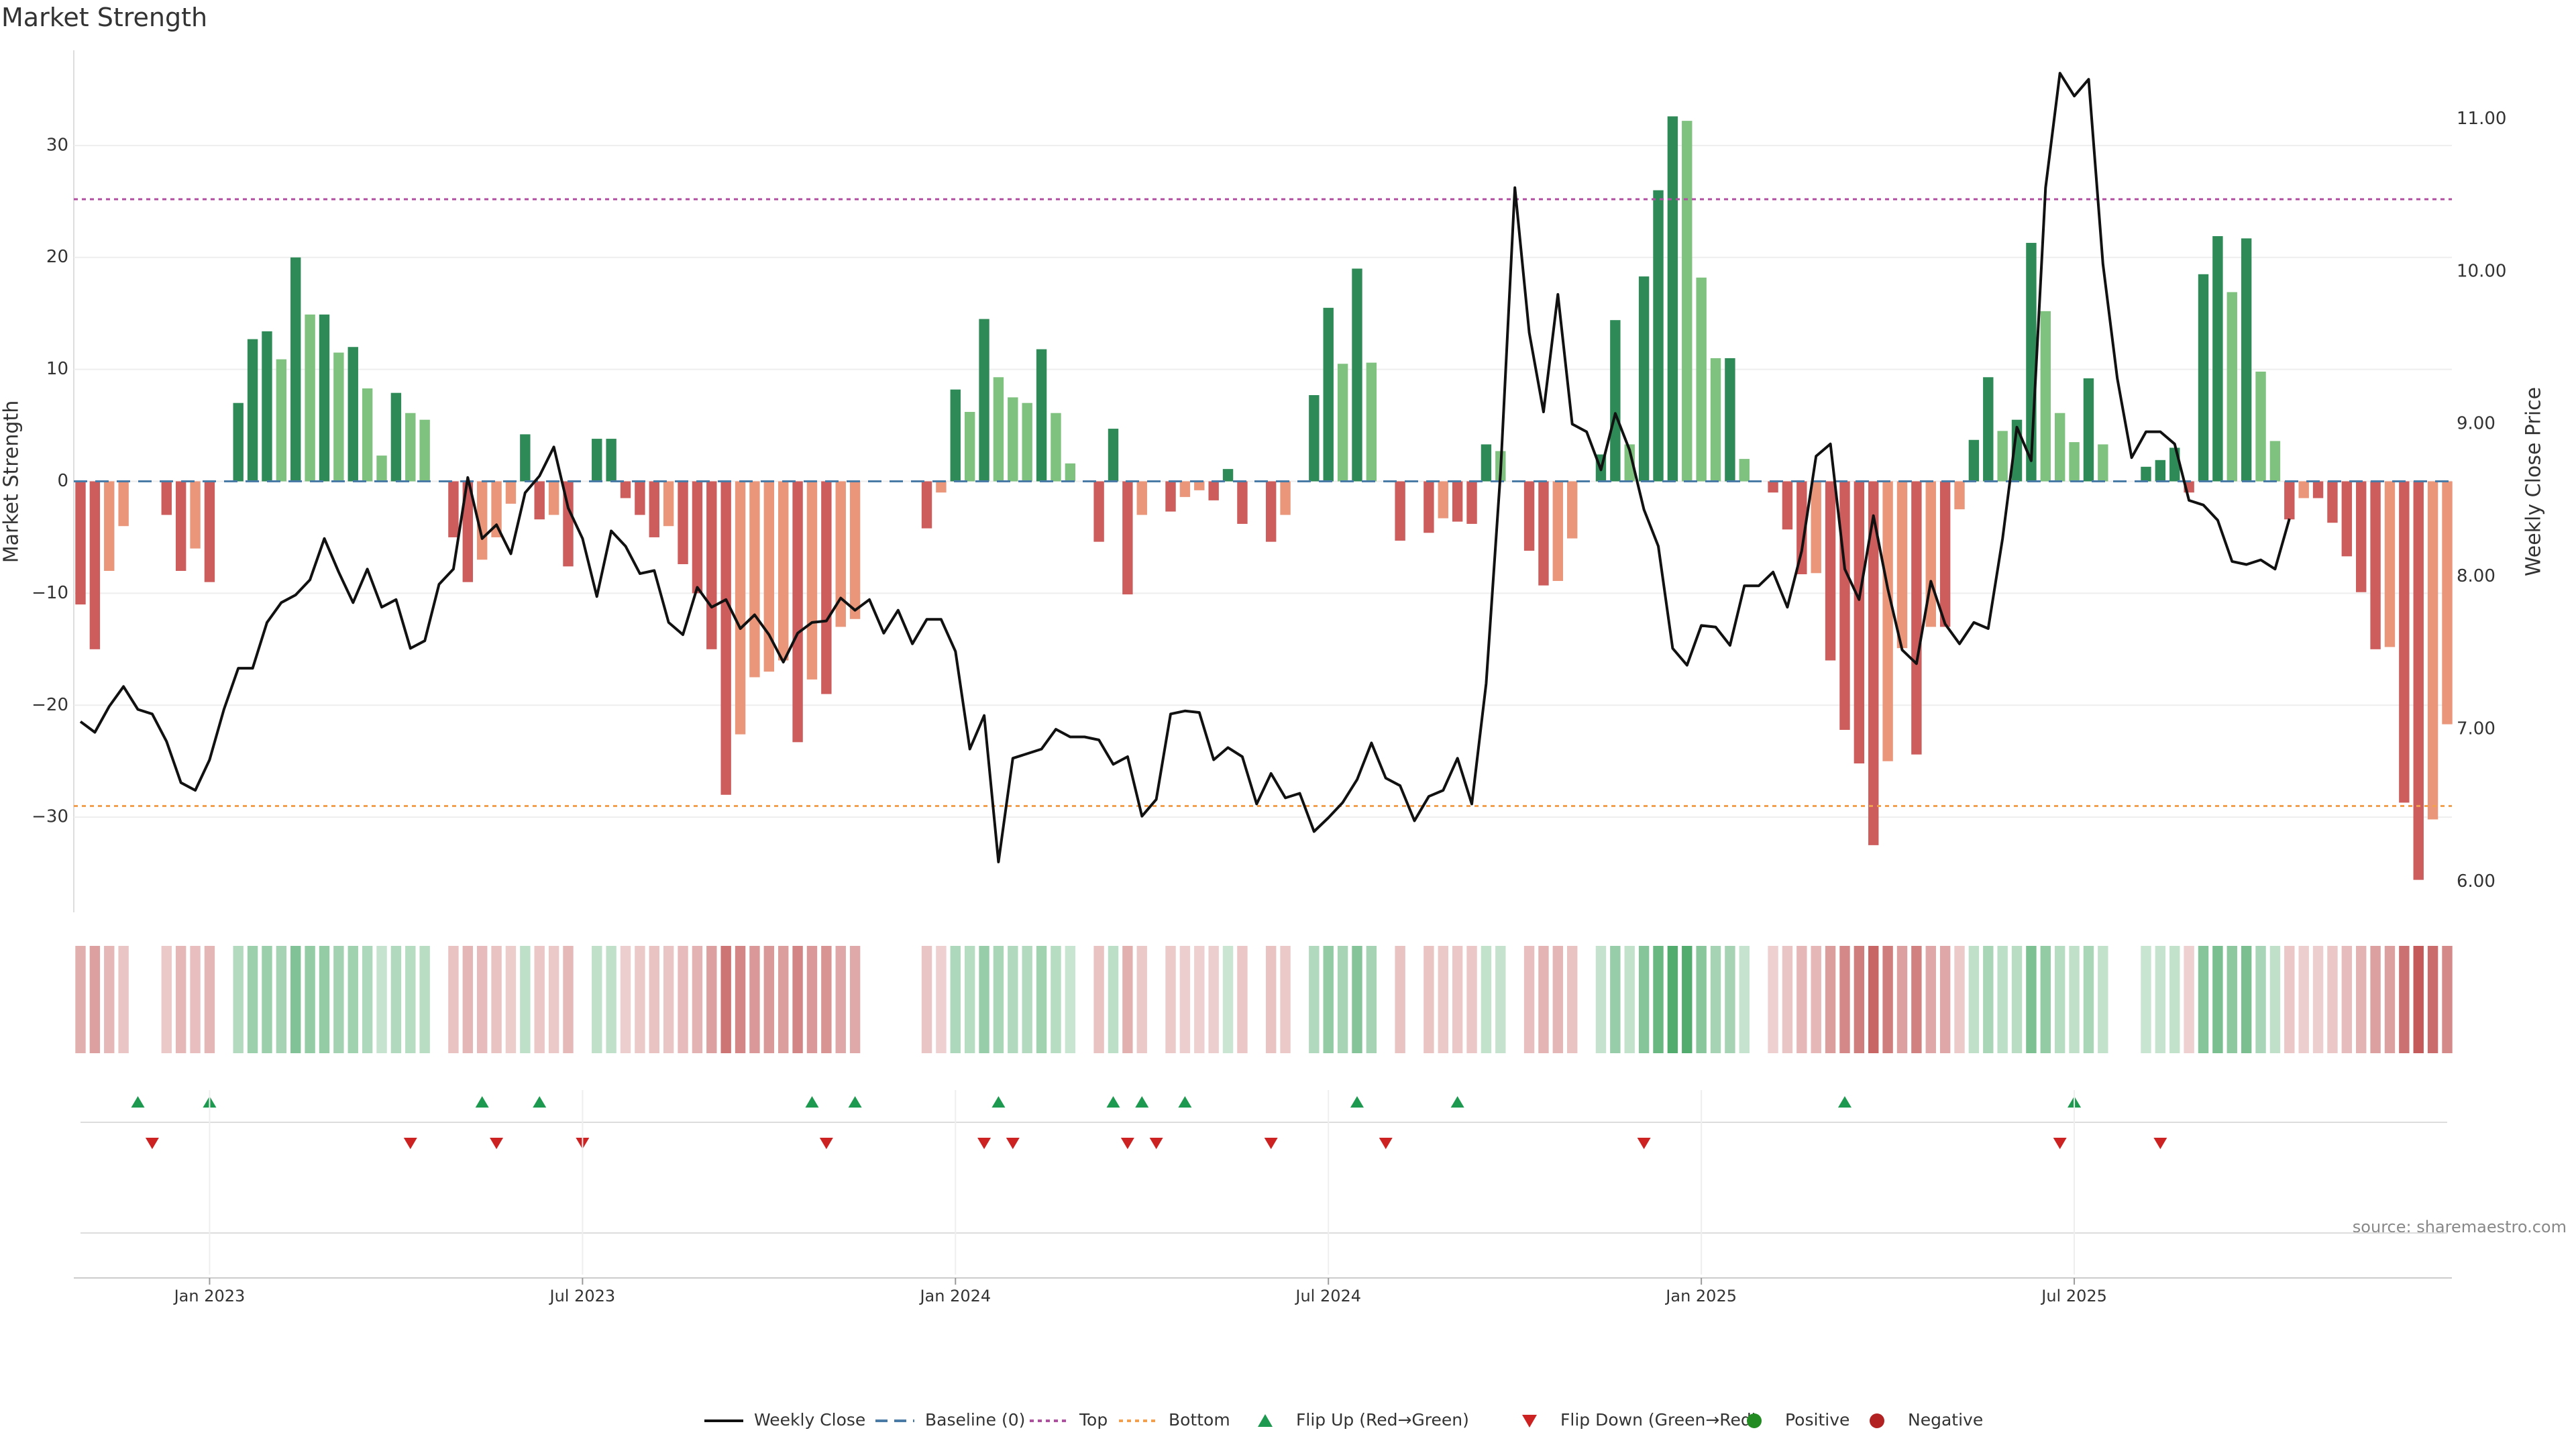 The image size is (2576, 1449). Describe the element at coordinates (975, 1420) in the screenshot. I see `legend-label: Baseline (0)` at that location.